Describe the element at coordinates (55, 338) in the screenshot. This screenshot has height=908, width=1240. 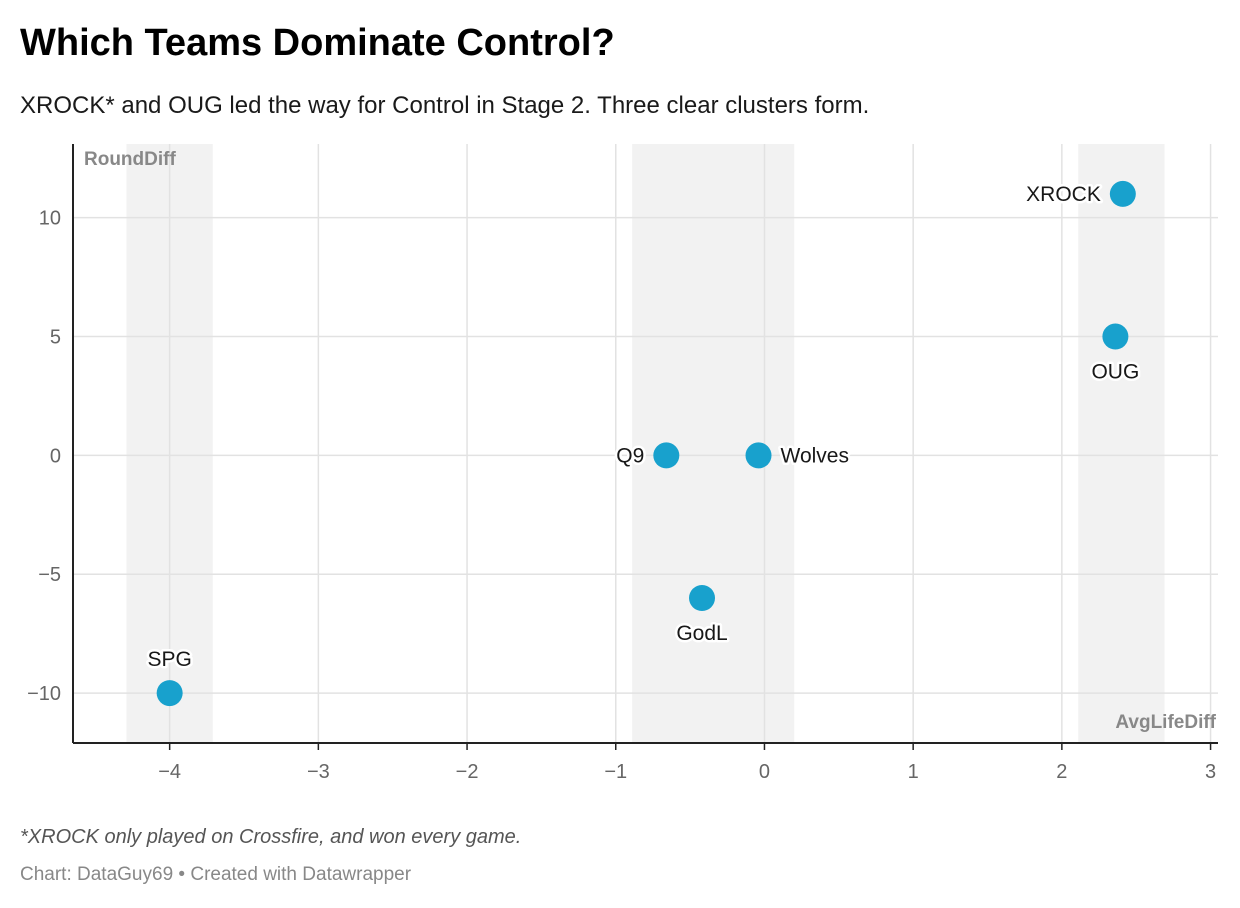
I see `y-tick-label: 5` at that location.